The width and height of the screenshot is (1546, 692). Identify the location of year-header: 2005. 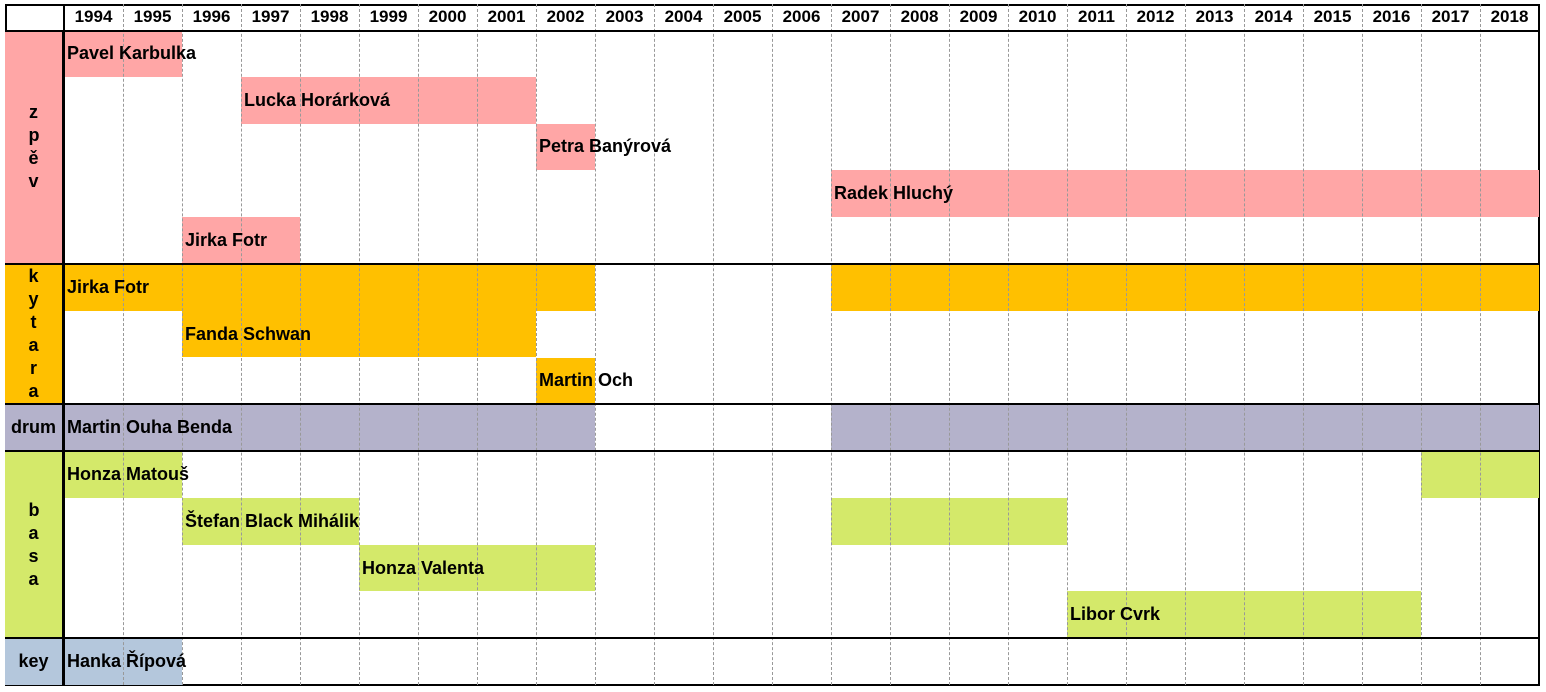
(742, 16).